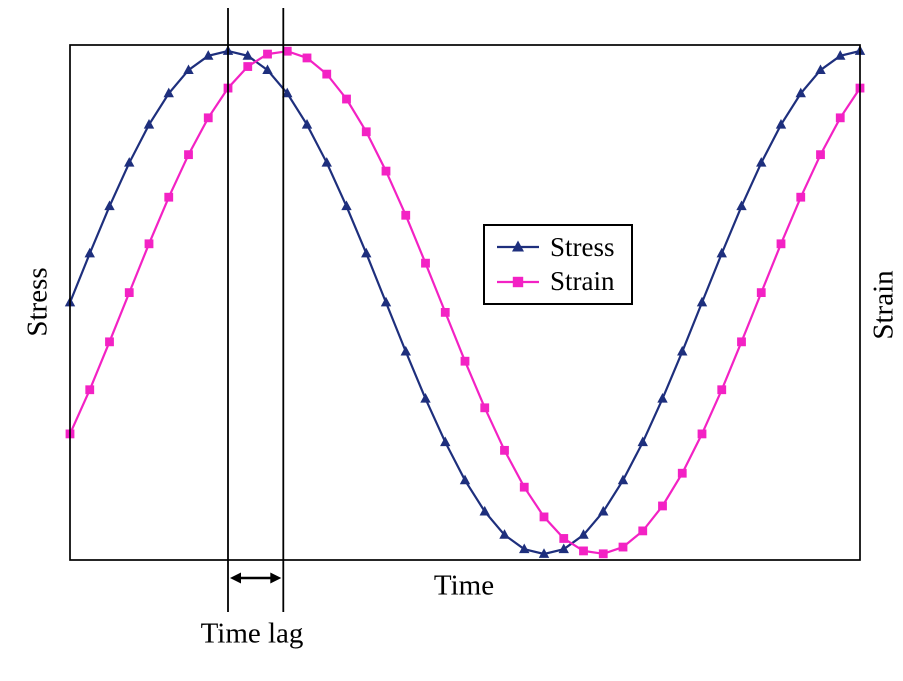 The width and height of the screenshot is (903, 681). Describe the element at coordinates (518, 246) in the screenshot. I see `stress-line-marker-icon` at that location.